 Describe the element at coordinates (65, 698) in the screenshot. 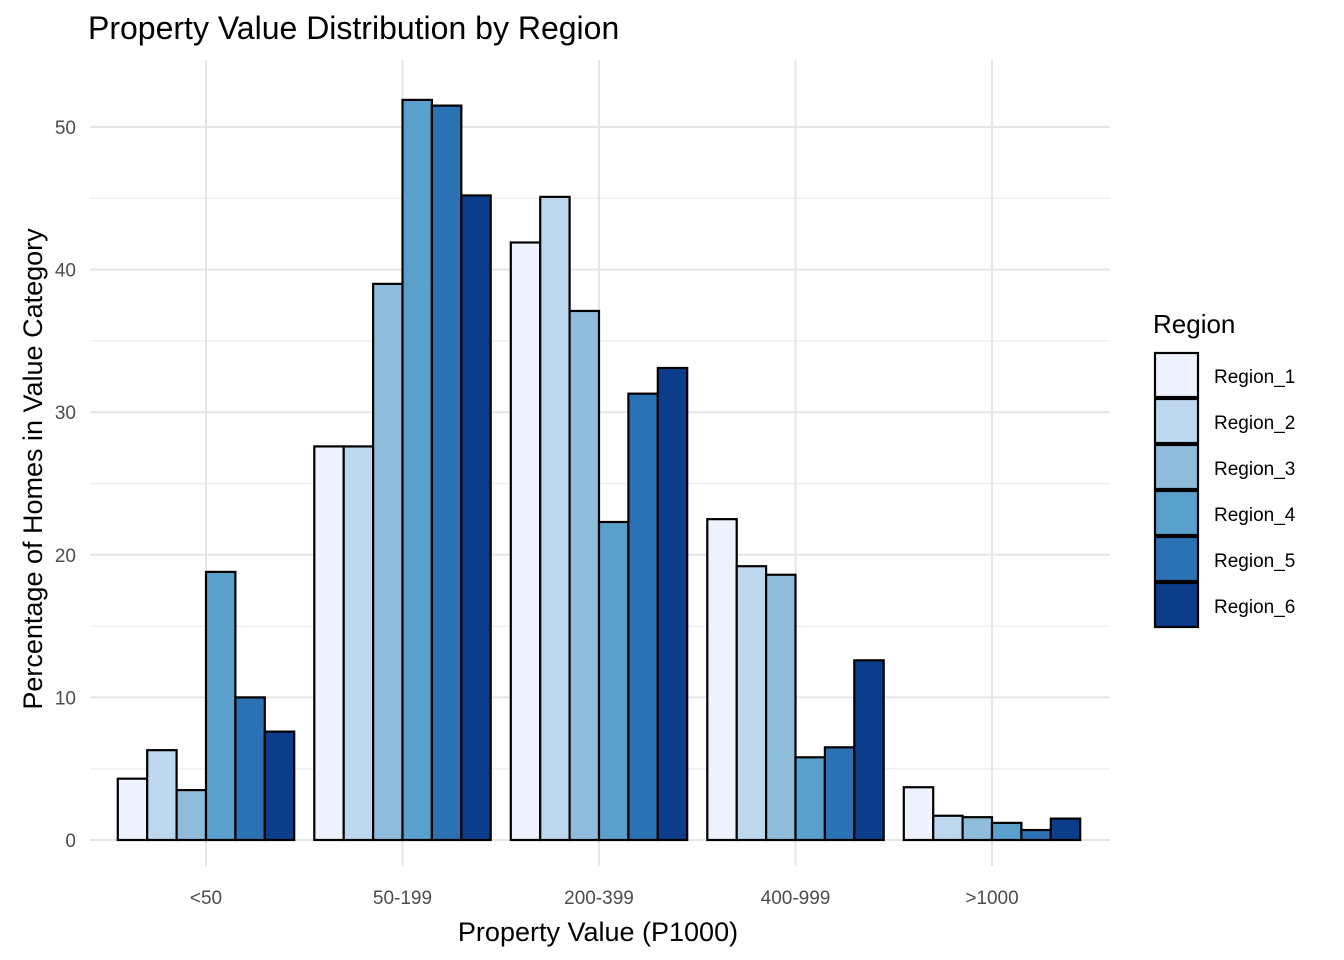

I see `y-tick-label: 10` at that location.